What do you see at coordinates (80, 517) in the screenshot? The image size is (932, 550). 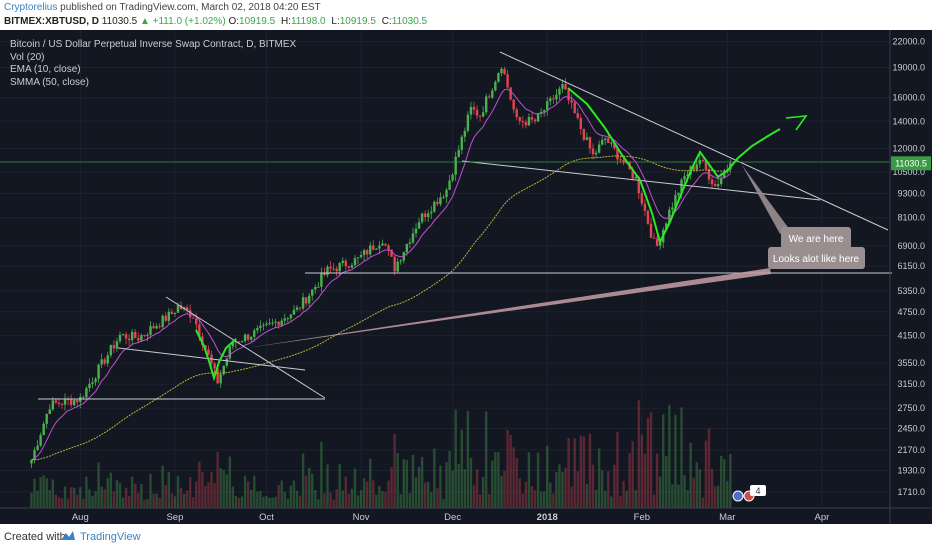 I see `time-tick-label: Aug` at bounding box center [80, 517].